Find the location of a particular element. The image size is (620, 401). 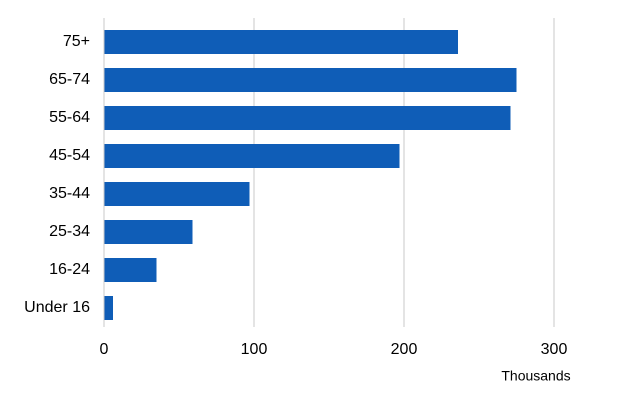

x-axis-title: Thousands is located at coordinates (535, 376).